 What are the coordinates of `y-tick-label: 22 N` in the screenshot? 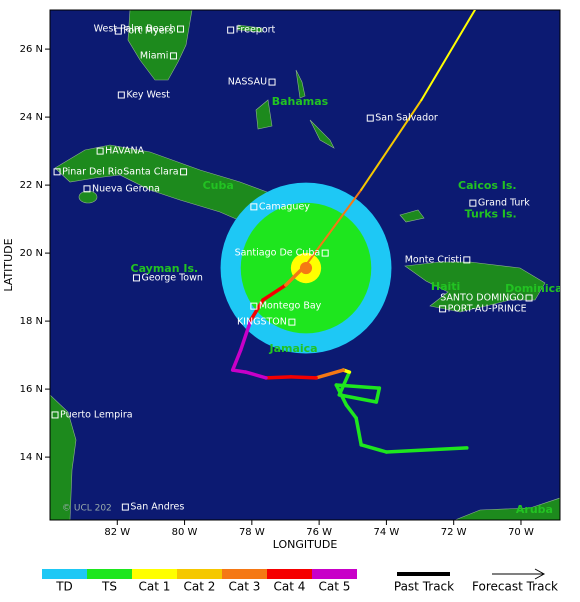 It's located at (31, 185).